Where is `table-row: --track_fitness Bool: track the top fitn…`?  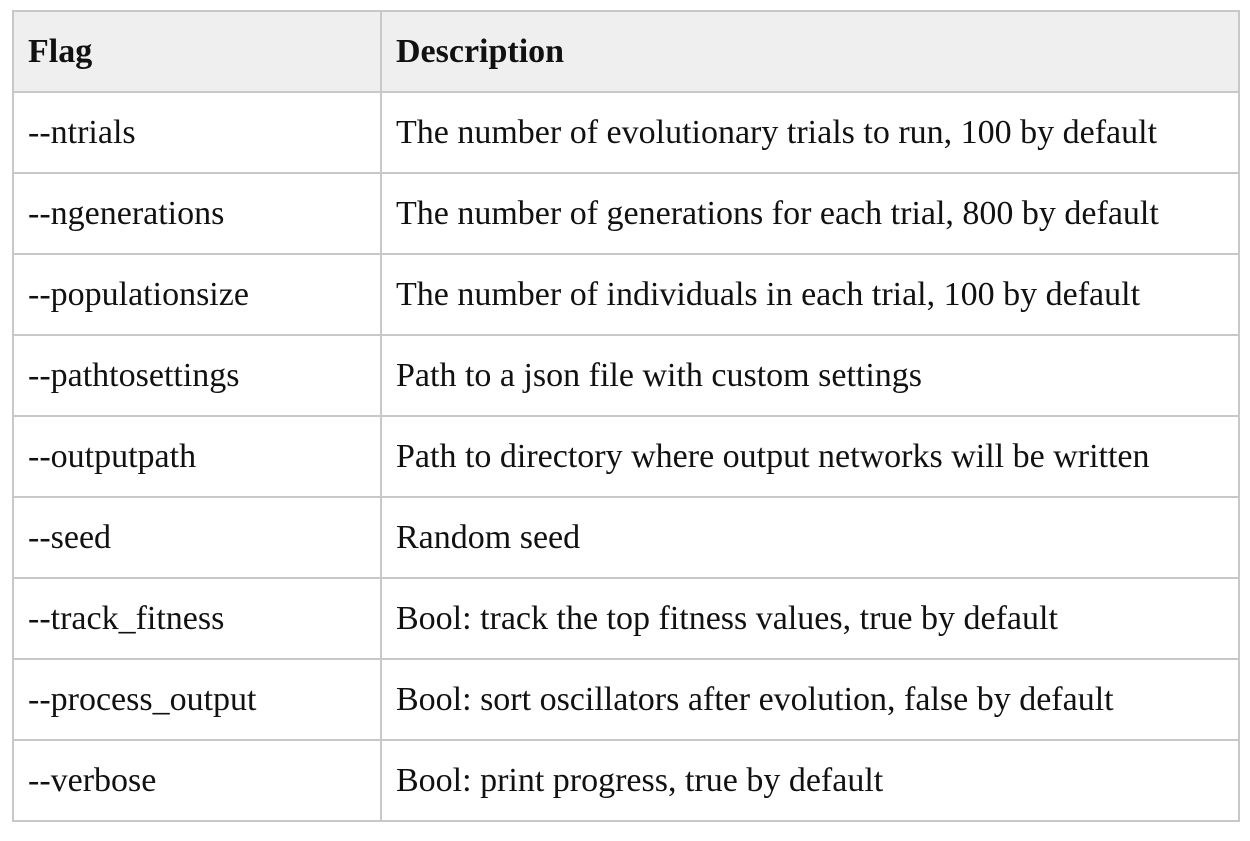 table-row: --track_fitness Bool: track the top fitn… is located at coordinates (626, 618).